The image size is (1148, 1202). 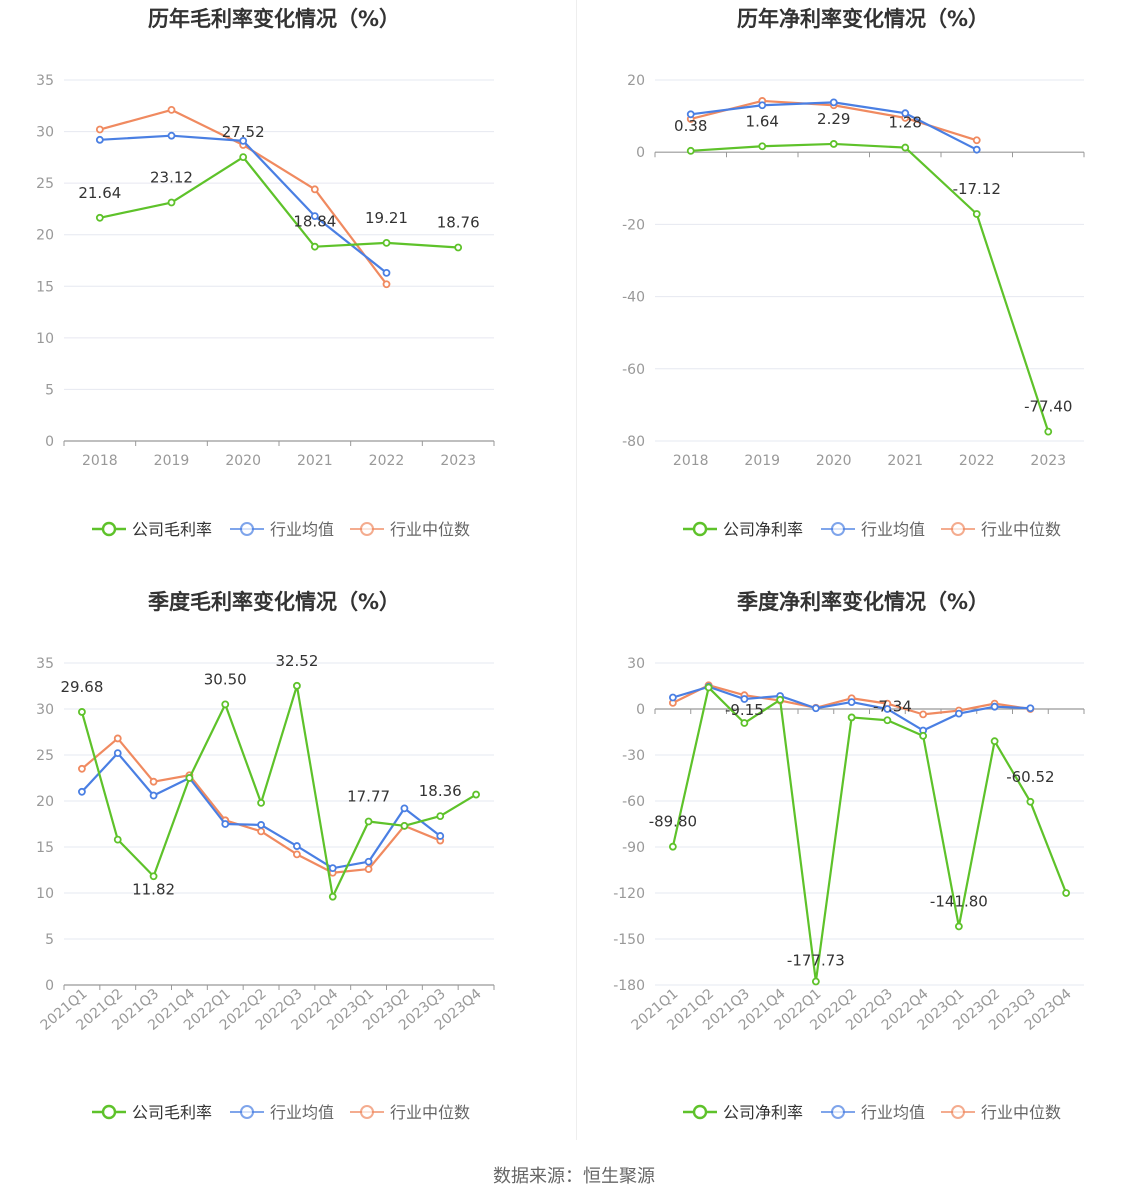 I want to click on data-label: 21.64, so click(x=99, y=193).